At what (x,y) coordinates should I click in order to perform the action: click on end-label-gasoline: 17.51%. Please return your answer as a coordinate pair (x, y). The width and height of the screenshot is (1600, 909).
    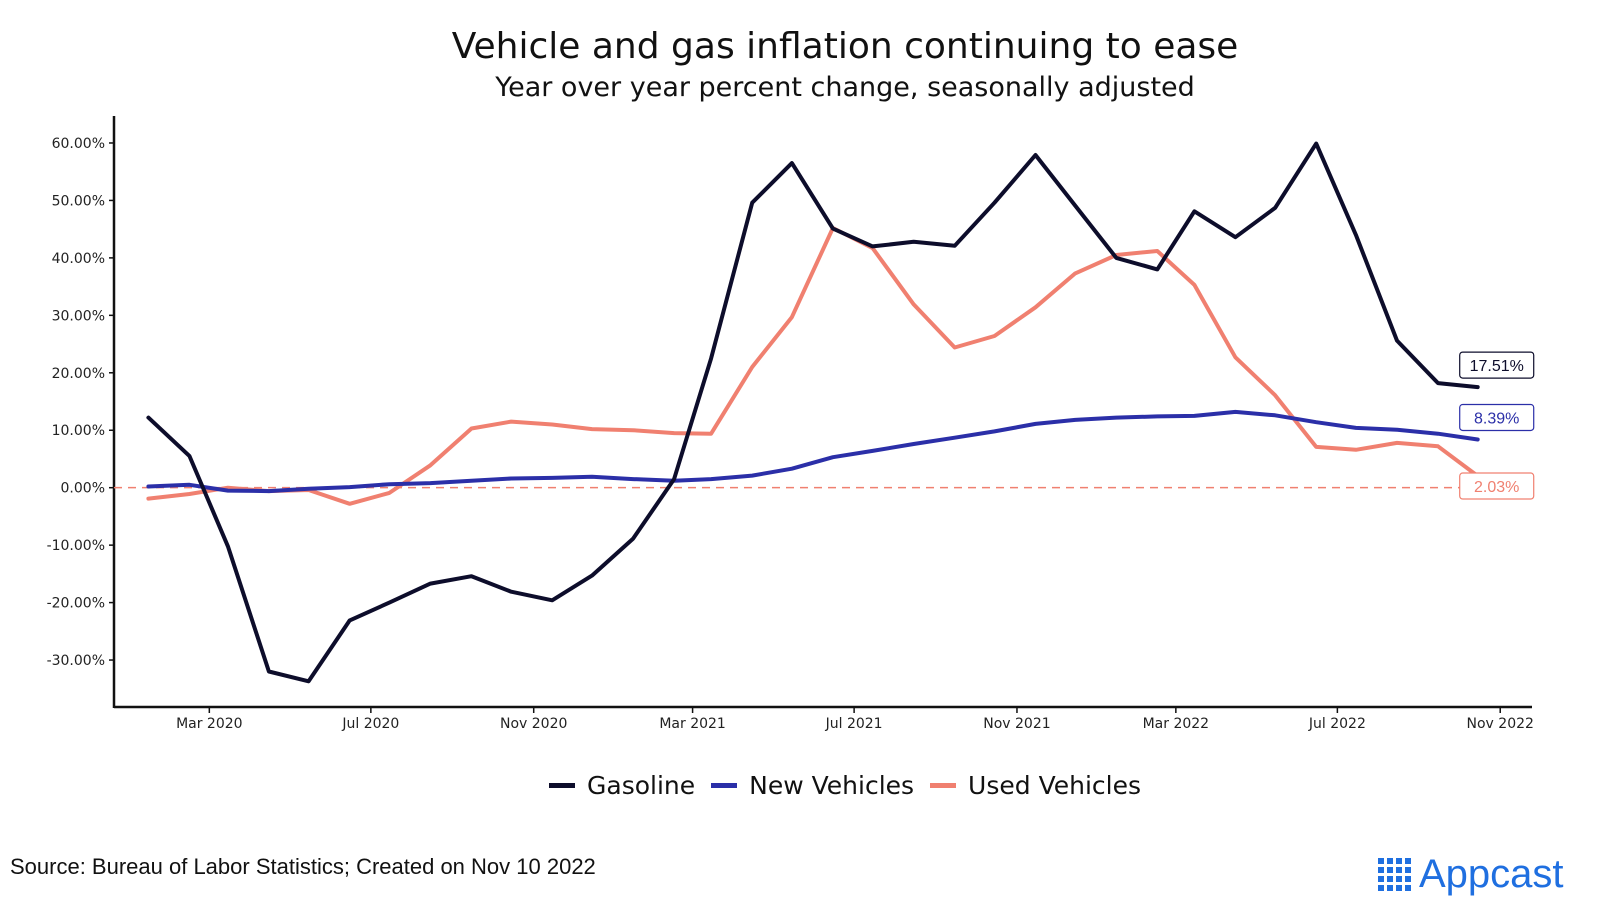
    Looking at the image, I should click on (1497, 365).